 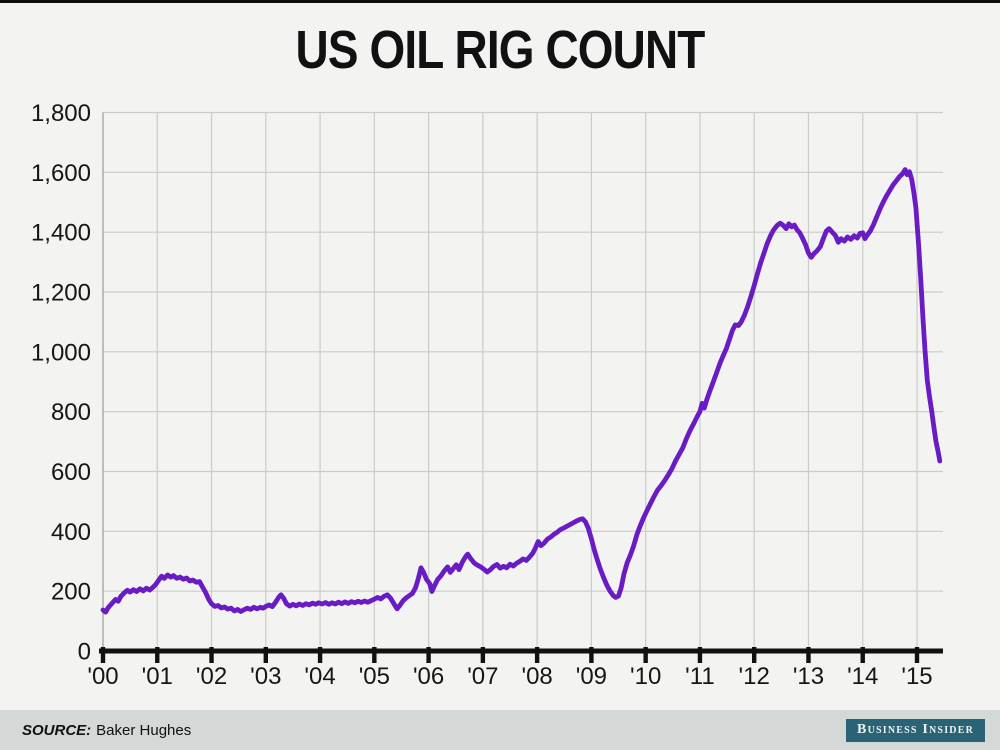 I want to click on y-axis-tick-label: 600, so click(x=71, y=472).